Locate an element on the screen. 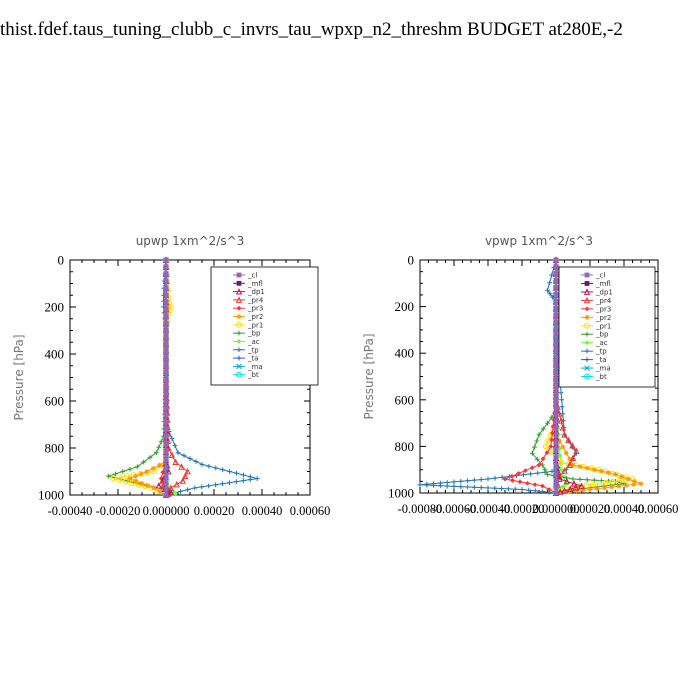 This screenshot has height=700, width=700. series_cl is located at coordinates (166, 377).